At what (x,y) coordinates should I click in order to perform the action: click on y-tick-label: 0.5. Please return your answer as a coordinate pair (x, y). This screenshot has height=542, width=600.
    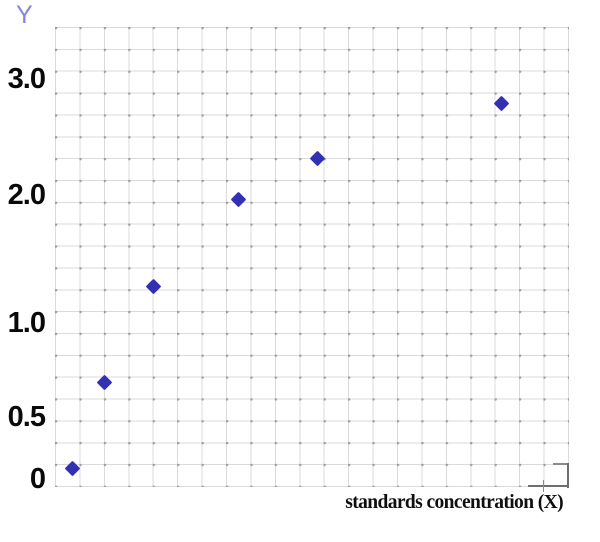
    Looking at the image, I should click on (26, 417).